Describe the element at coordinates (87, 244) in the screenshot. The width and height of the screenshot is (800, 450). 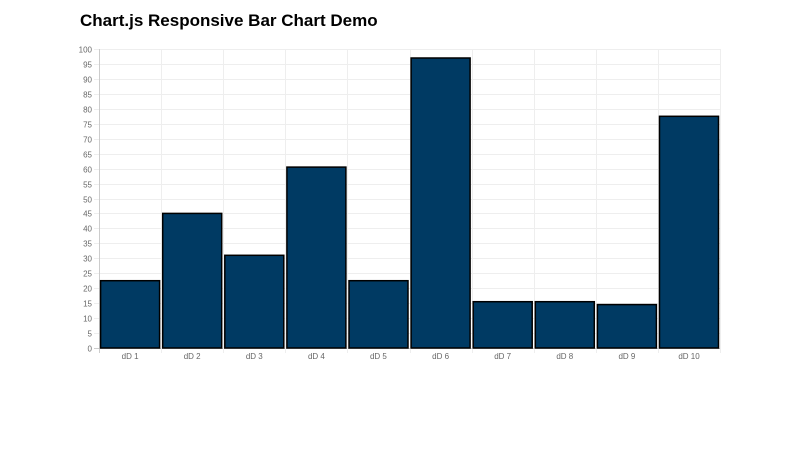
I see `y-tick-label: 35` at that location.